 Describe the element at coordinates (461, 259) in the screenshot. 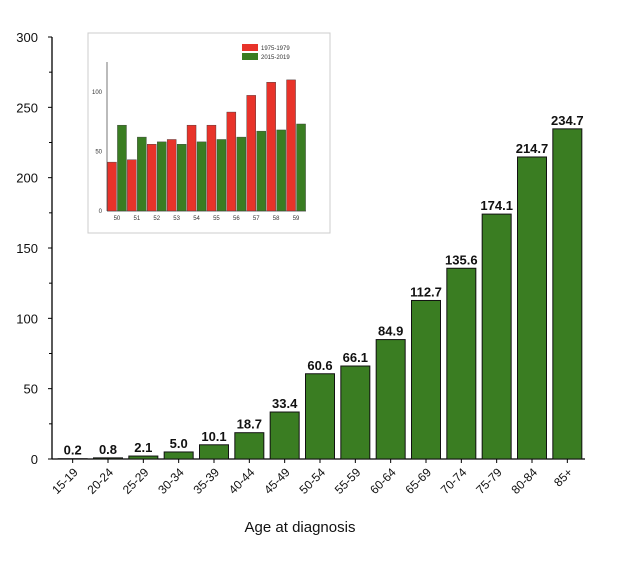

I see `data-label: 135.6` at that location.